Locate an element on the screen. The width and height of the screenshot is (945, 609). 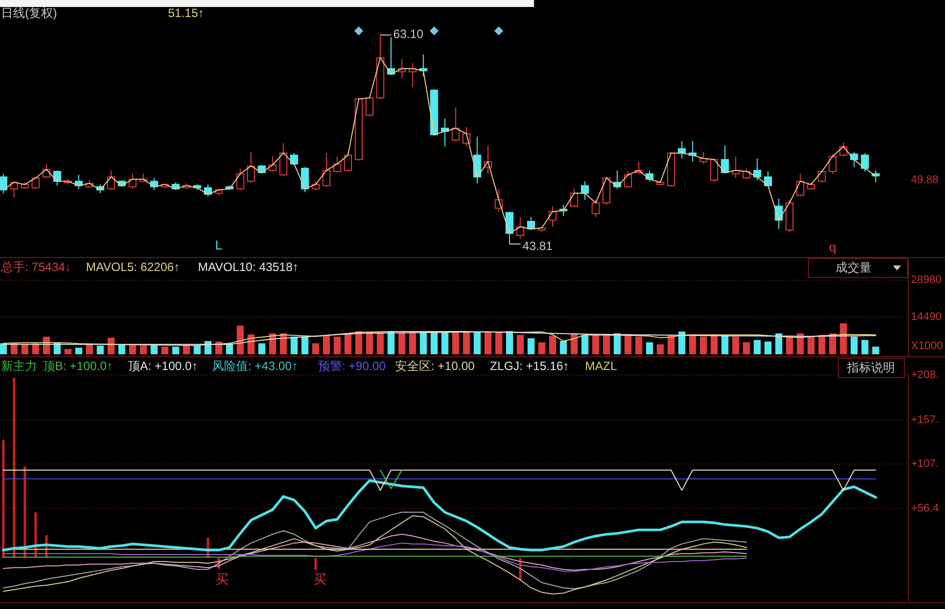
annotation: 买 is located at coordinates (319, 579).